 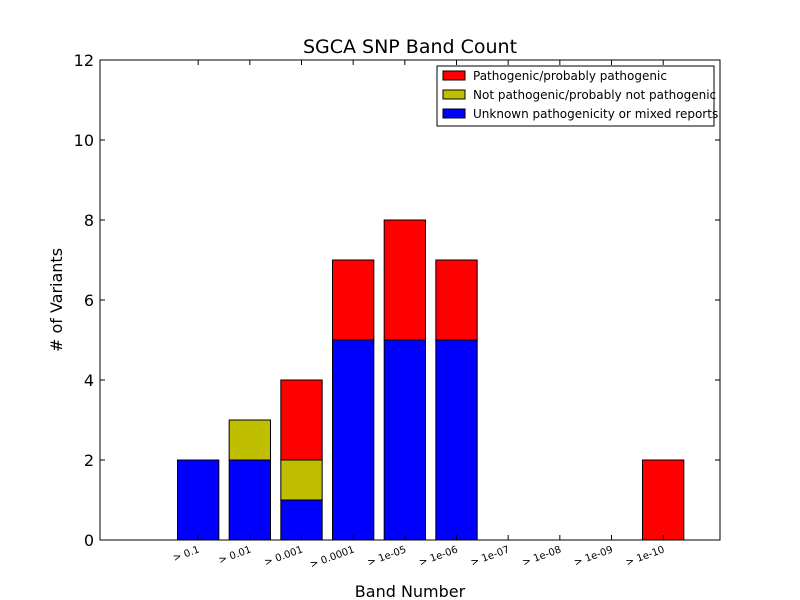 What do you see at coordinates (89, 460) in the screenshot?
I see `y-tick-label: 2` at bounding box center [89, 460].